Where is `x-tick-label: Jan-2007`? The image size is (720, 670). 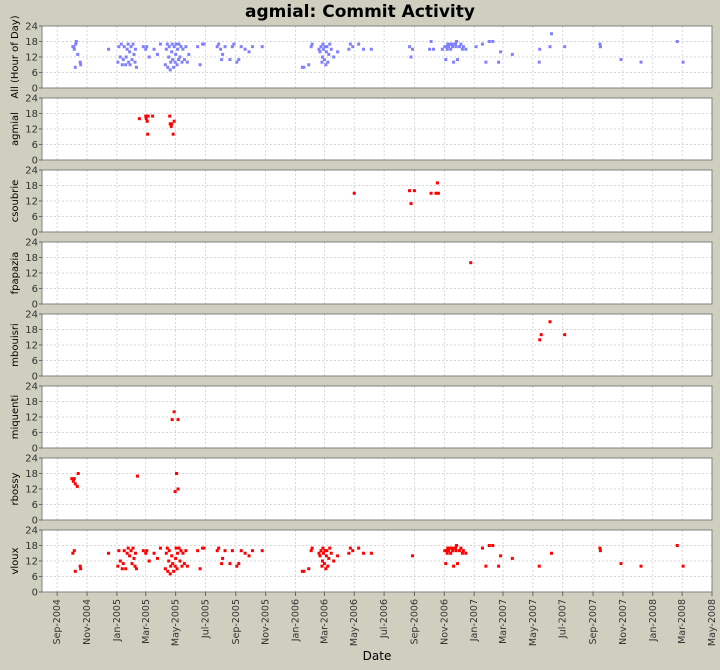
x-tick-label: Jan-2007 is located at coordinates (474, 620).